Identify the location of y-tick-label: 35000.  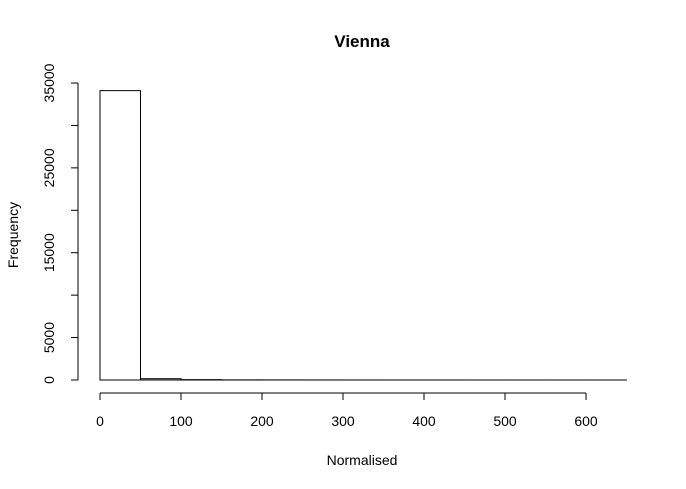
(49, 82).